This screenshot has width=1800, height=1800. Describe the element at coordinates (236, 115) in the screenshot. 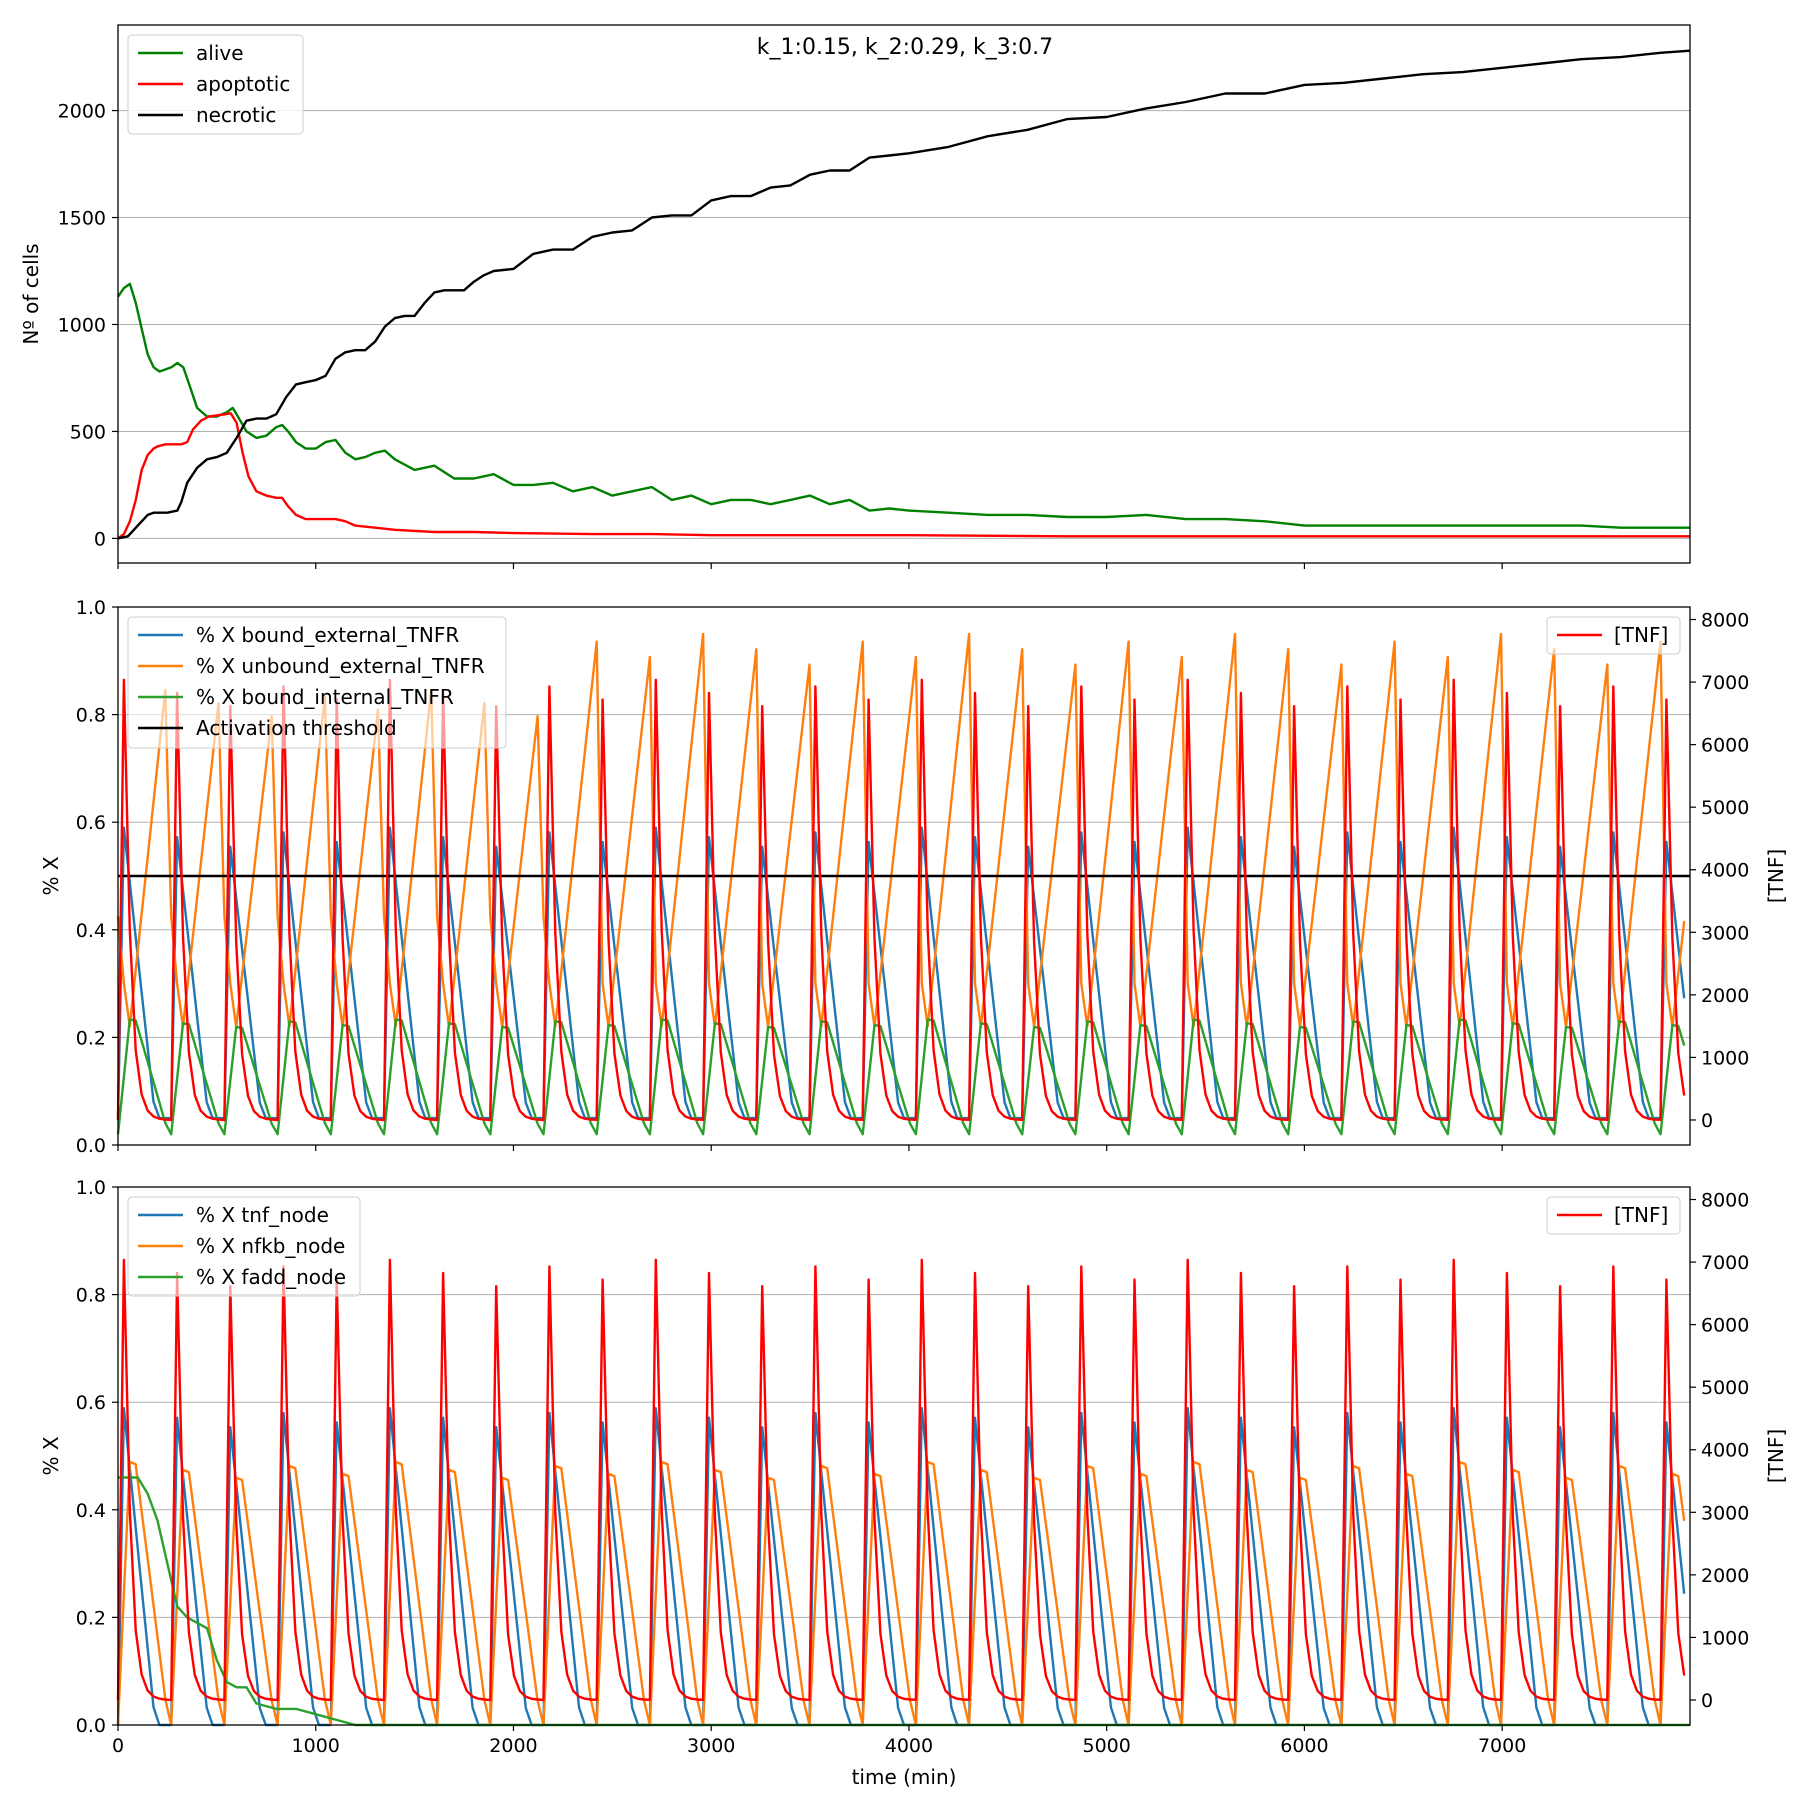

I see `legend-label-necrotic: necrotic` at that location.